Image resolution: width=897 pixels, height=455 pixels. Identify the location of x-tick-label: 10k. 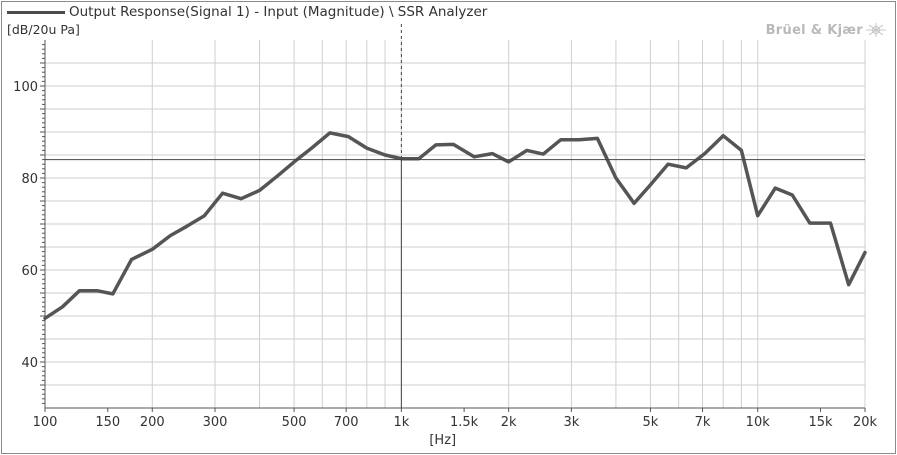
(758, 422).